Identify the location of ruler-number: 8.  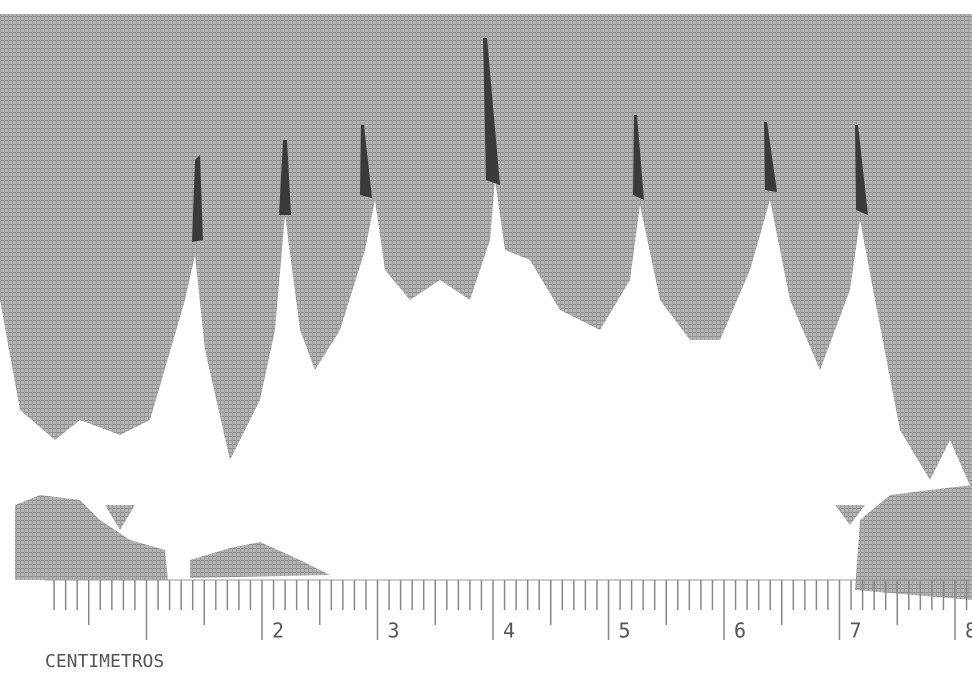
(968, 631).